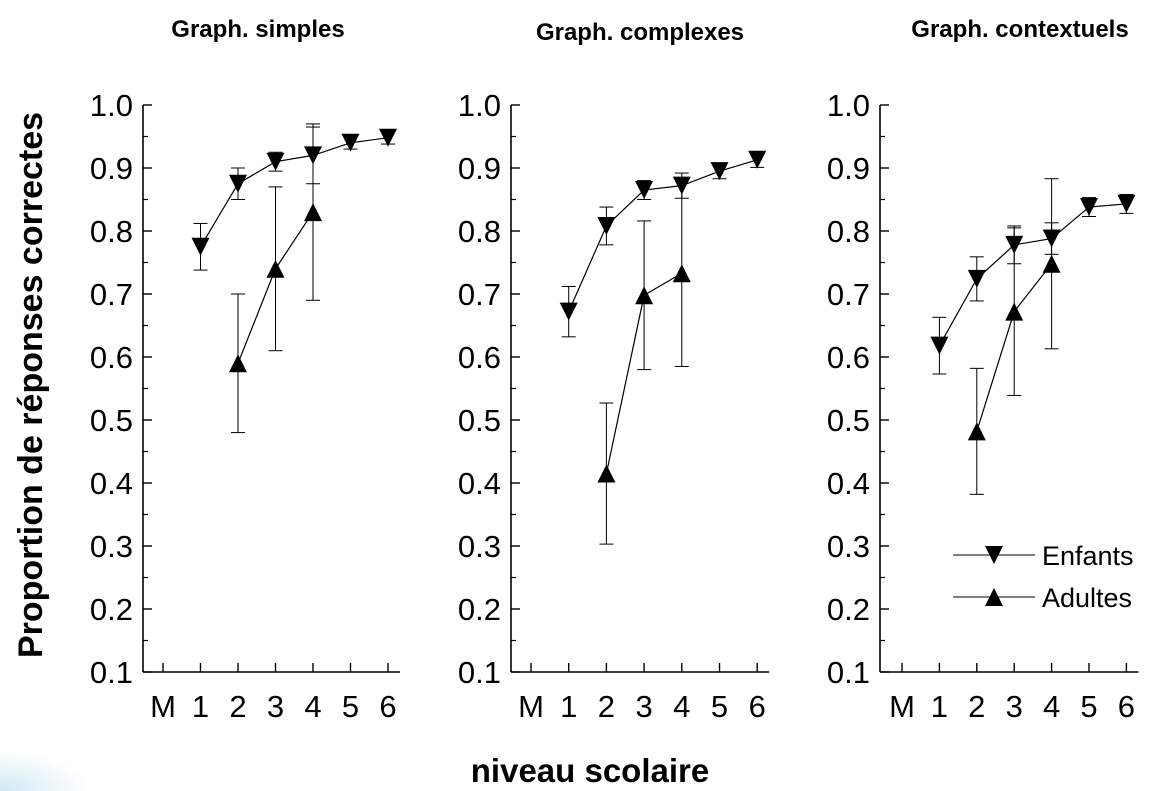 This screenshot has width=1171, height=791. I want to click on corner-decoration, so click(45, 771).